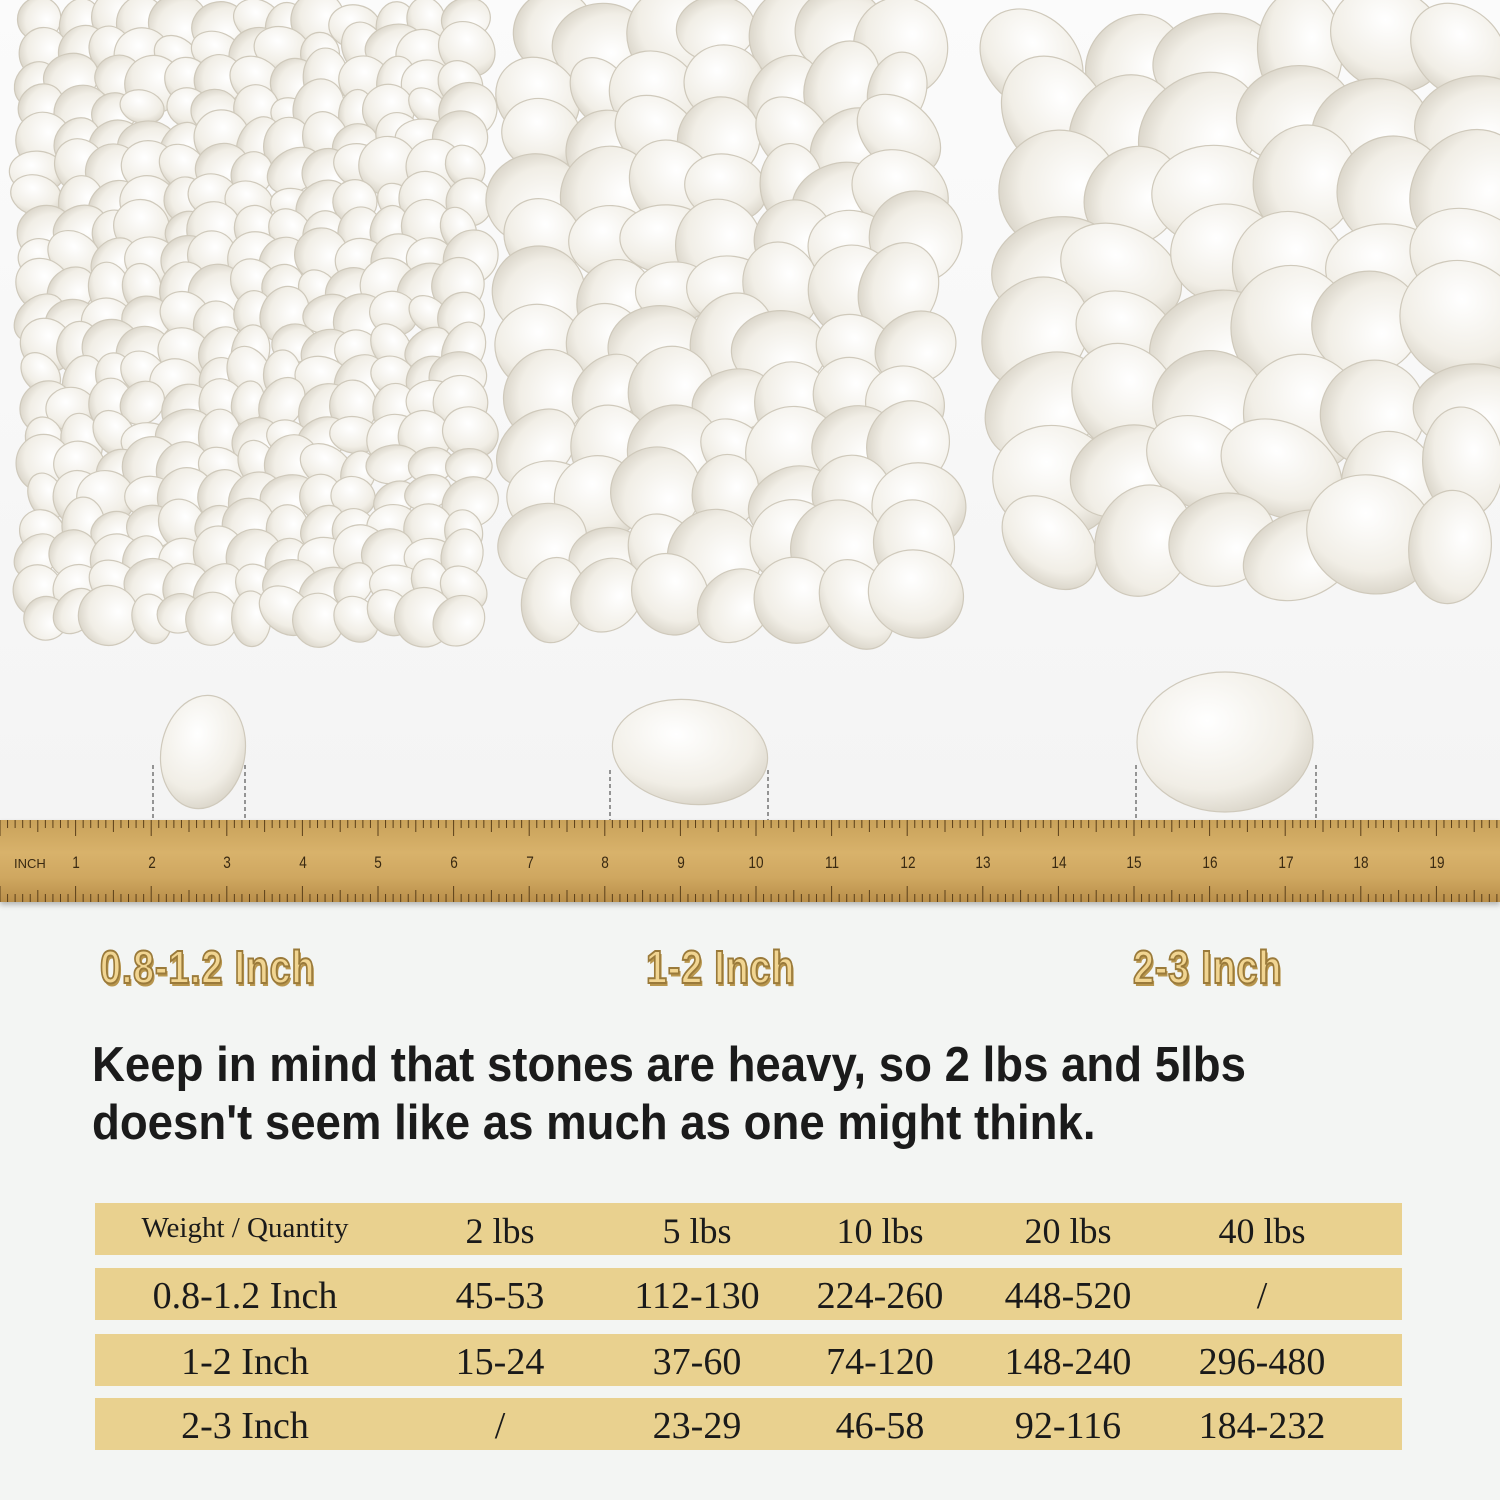  What do you see at coordinates (1207, 967) in the screenshot?
I see `size-label-large: 2-3 Inch` at bounding box center [1207, 967].